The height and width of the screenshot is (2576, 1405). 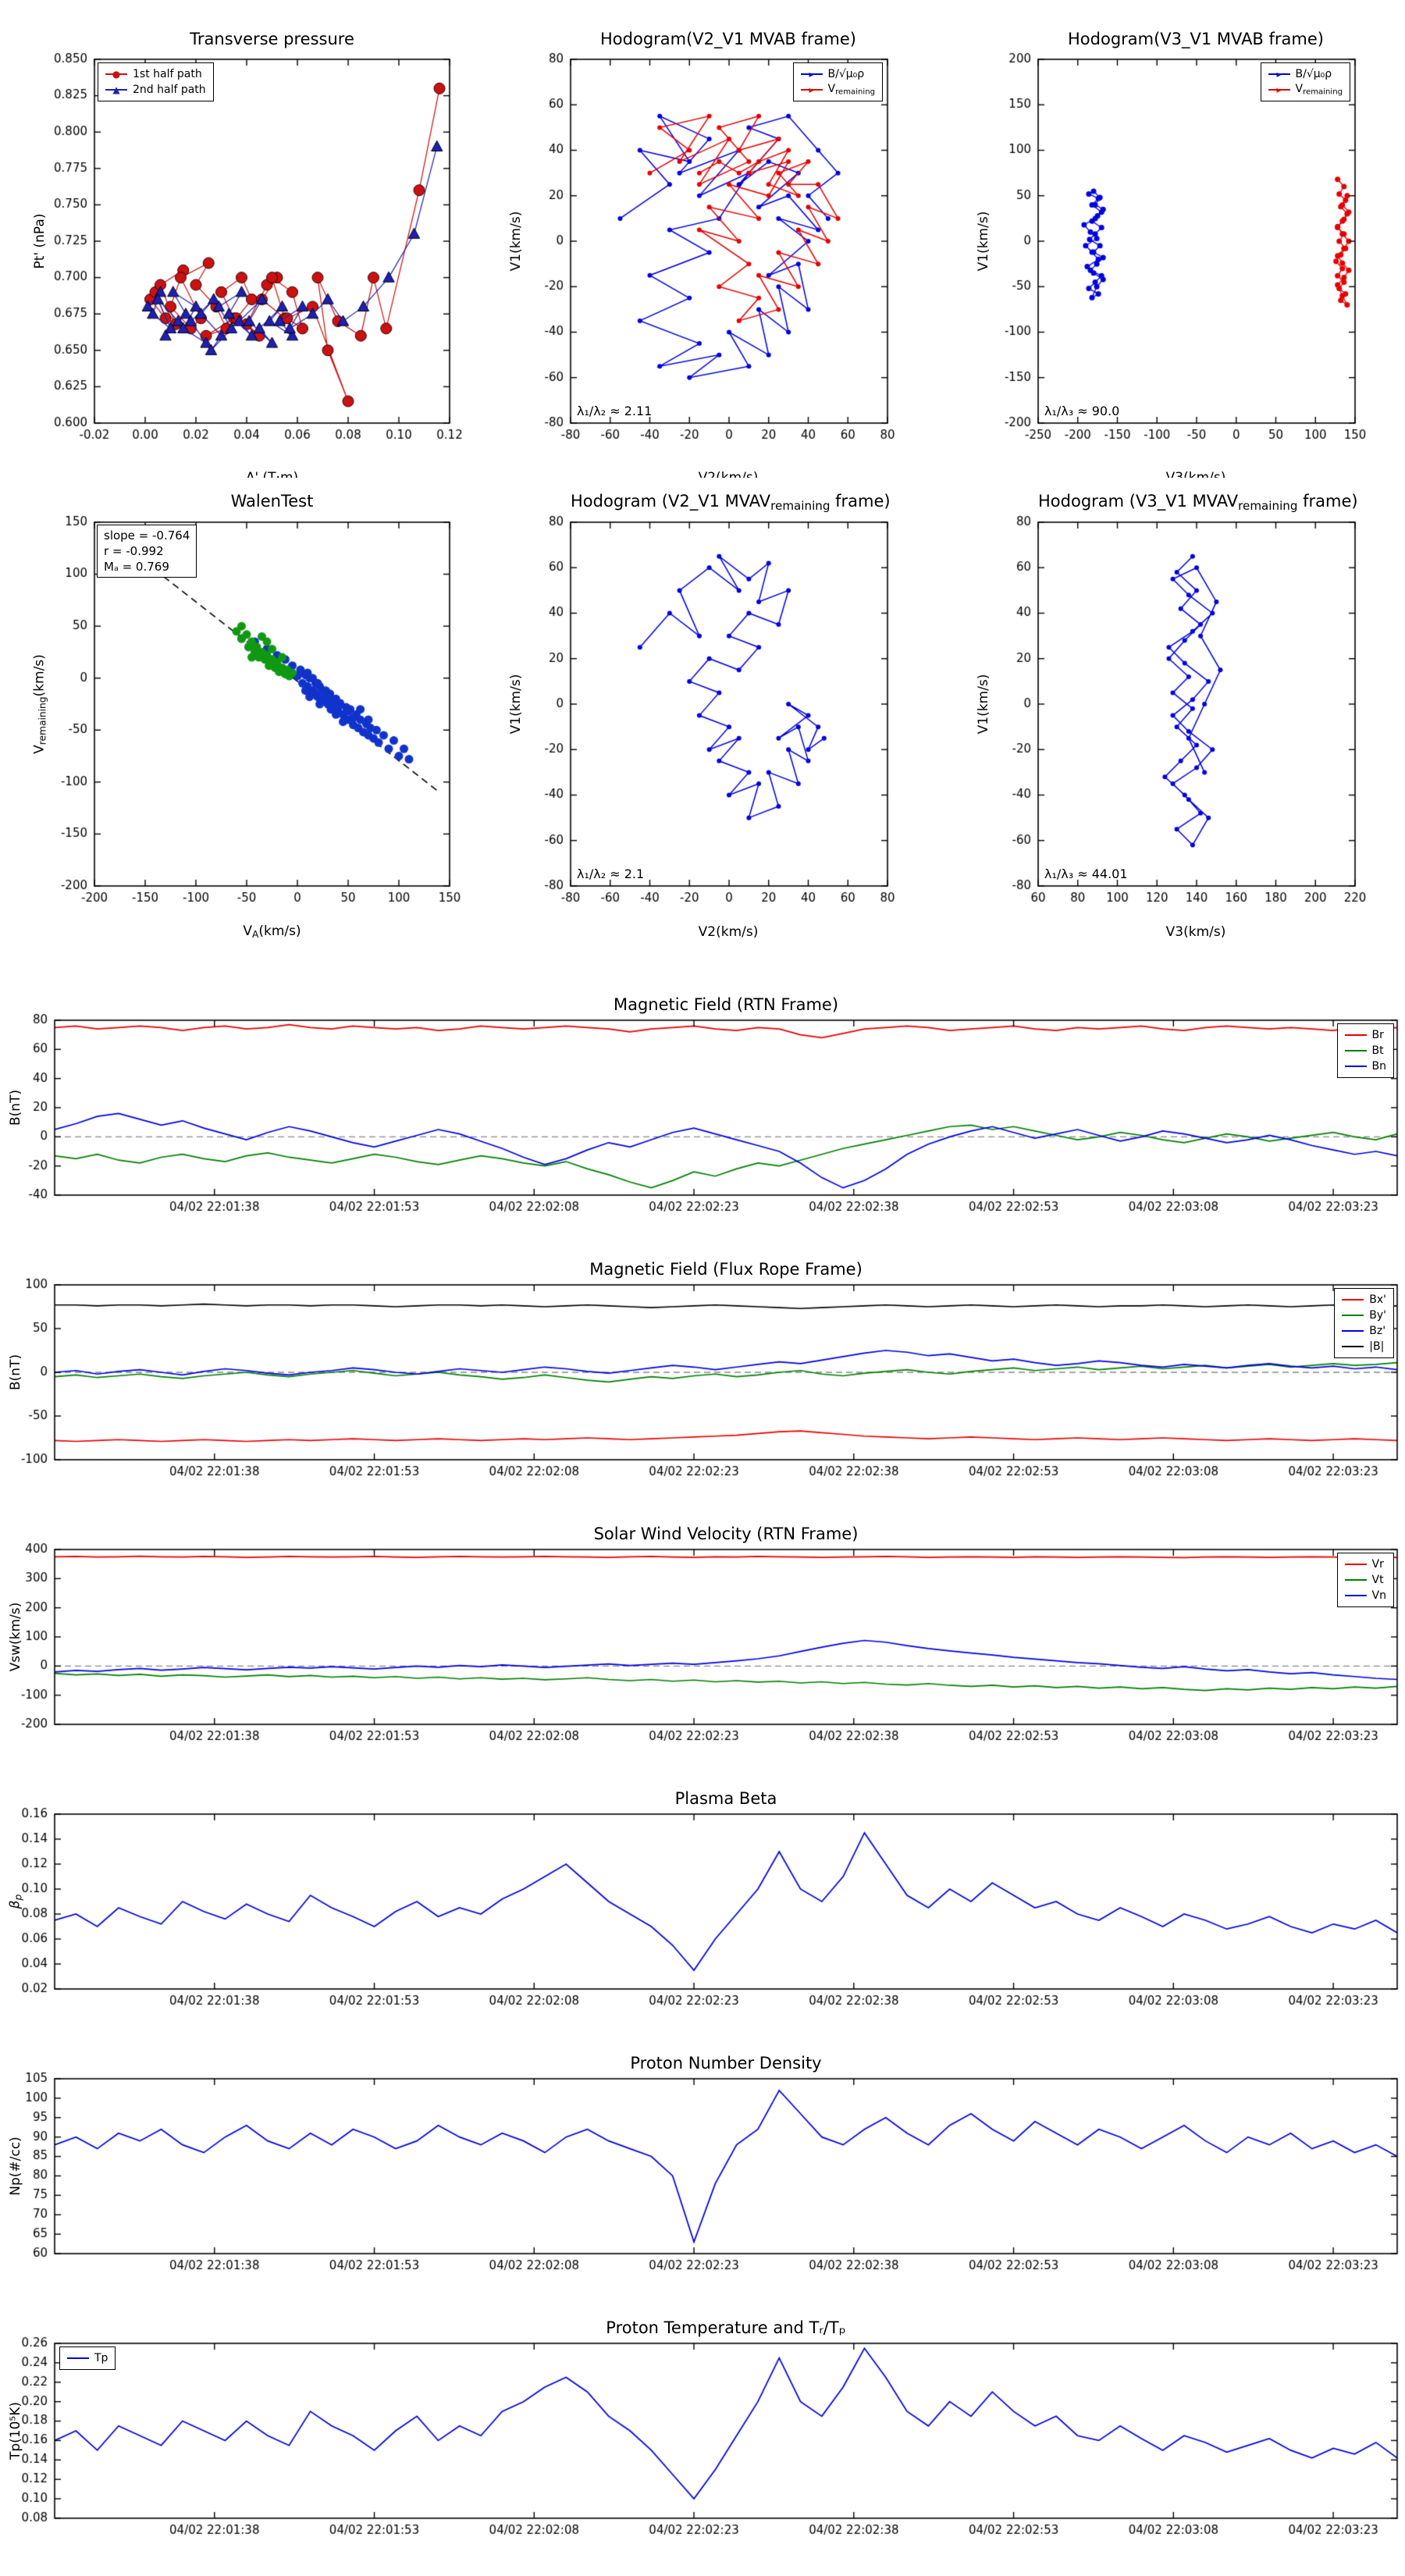 I want to click on plot-plasma-beta: Plasma Beta βp, so click(x=703, y=1904).